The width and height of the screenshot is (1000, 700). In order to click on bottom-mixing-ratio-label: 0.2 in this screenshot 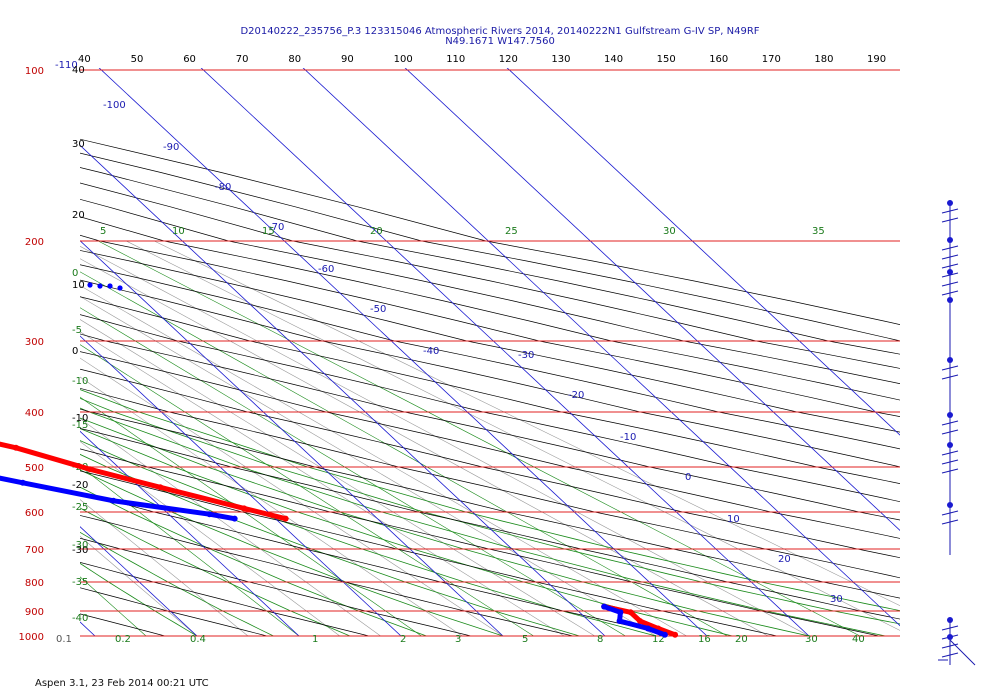, I will do `click(123, 639)`.